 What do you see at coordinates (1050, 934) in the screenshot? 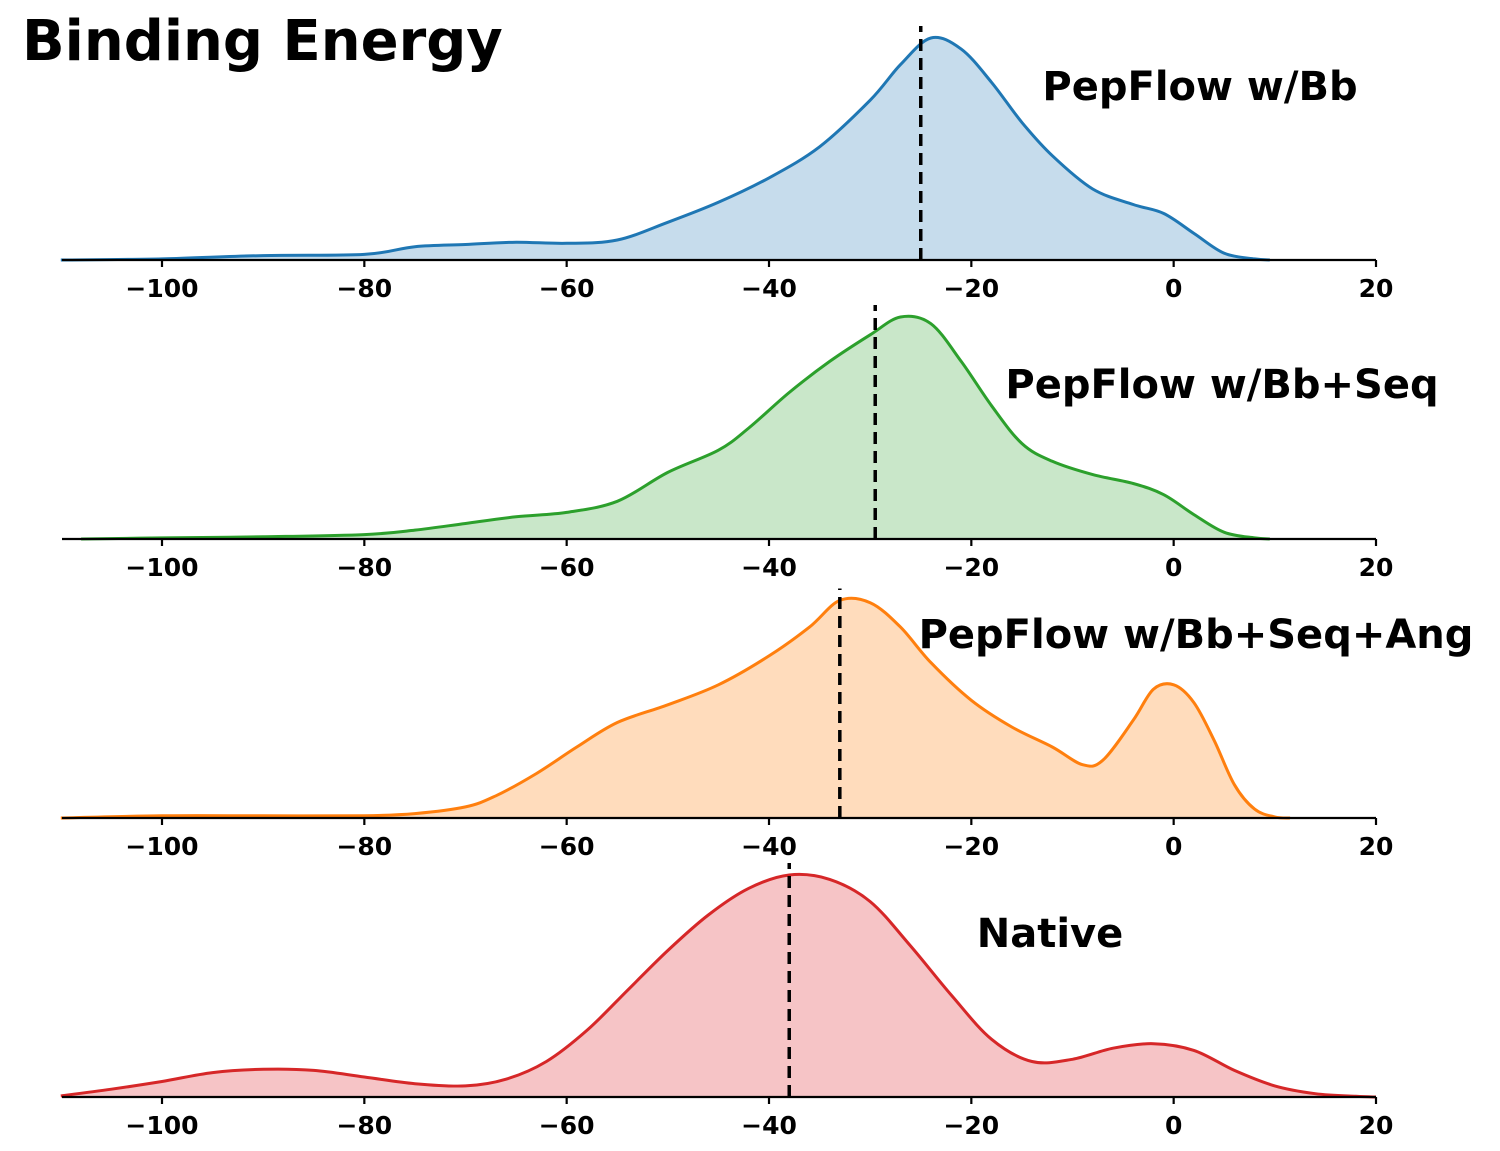
I see `series-label: Native` at bounding box center [1050, 934].